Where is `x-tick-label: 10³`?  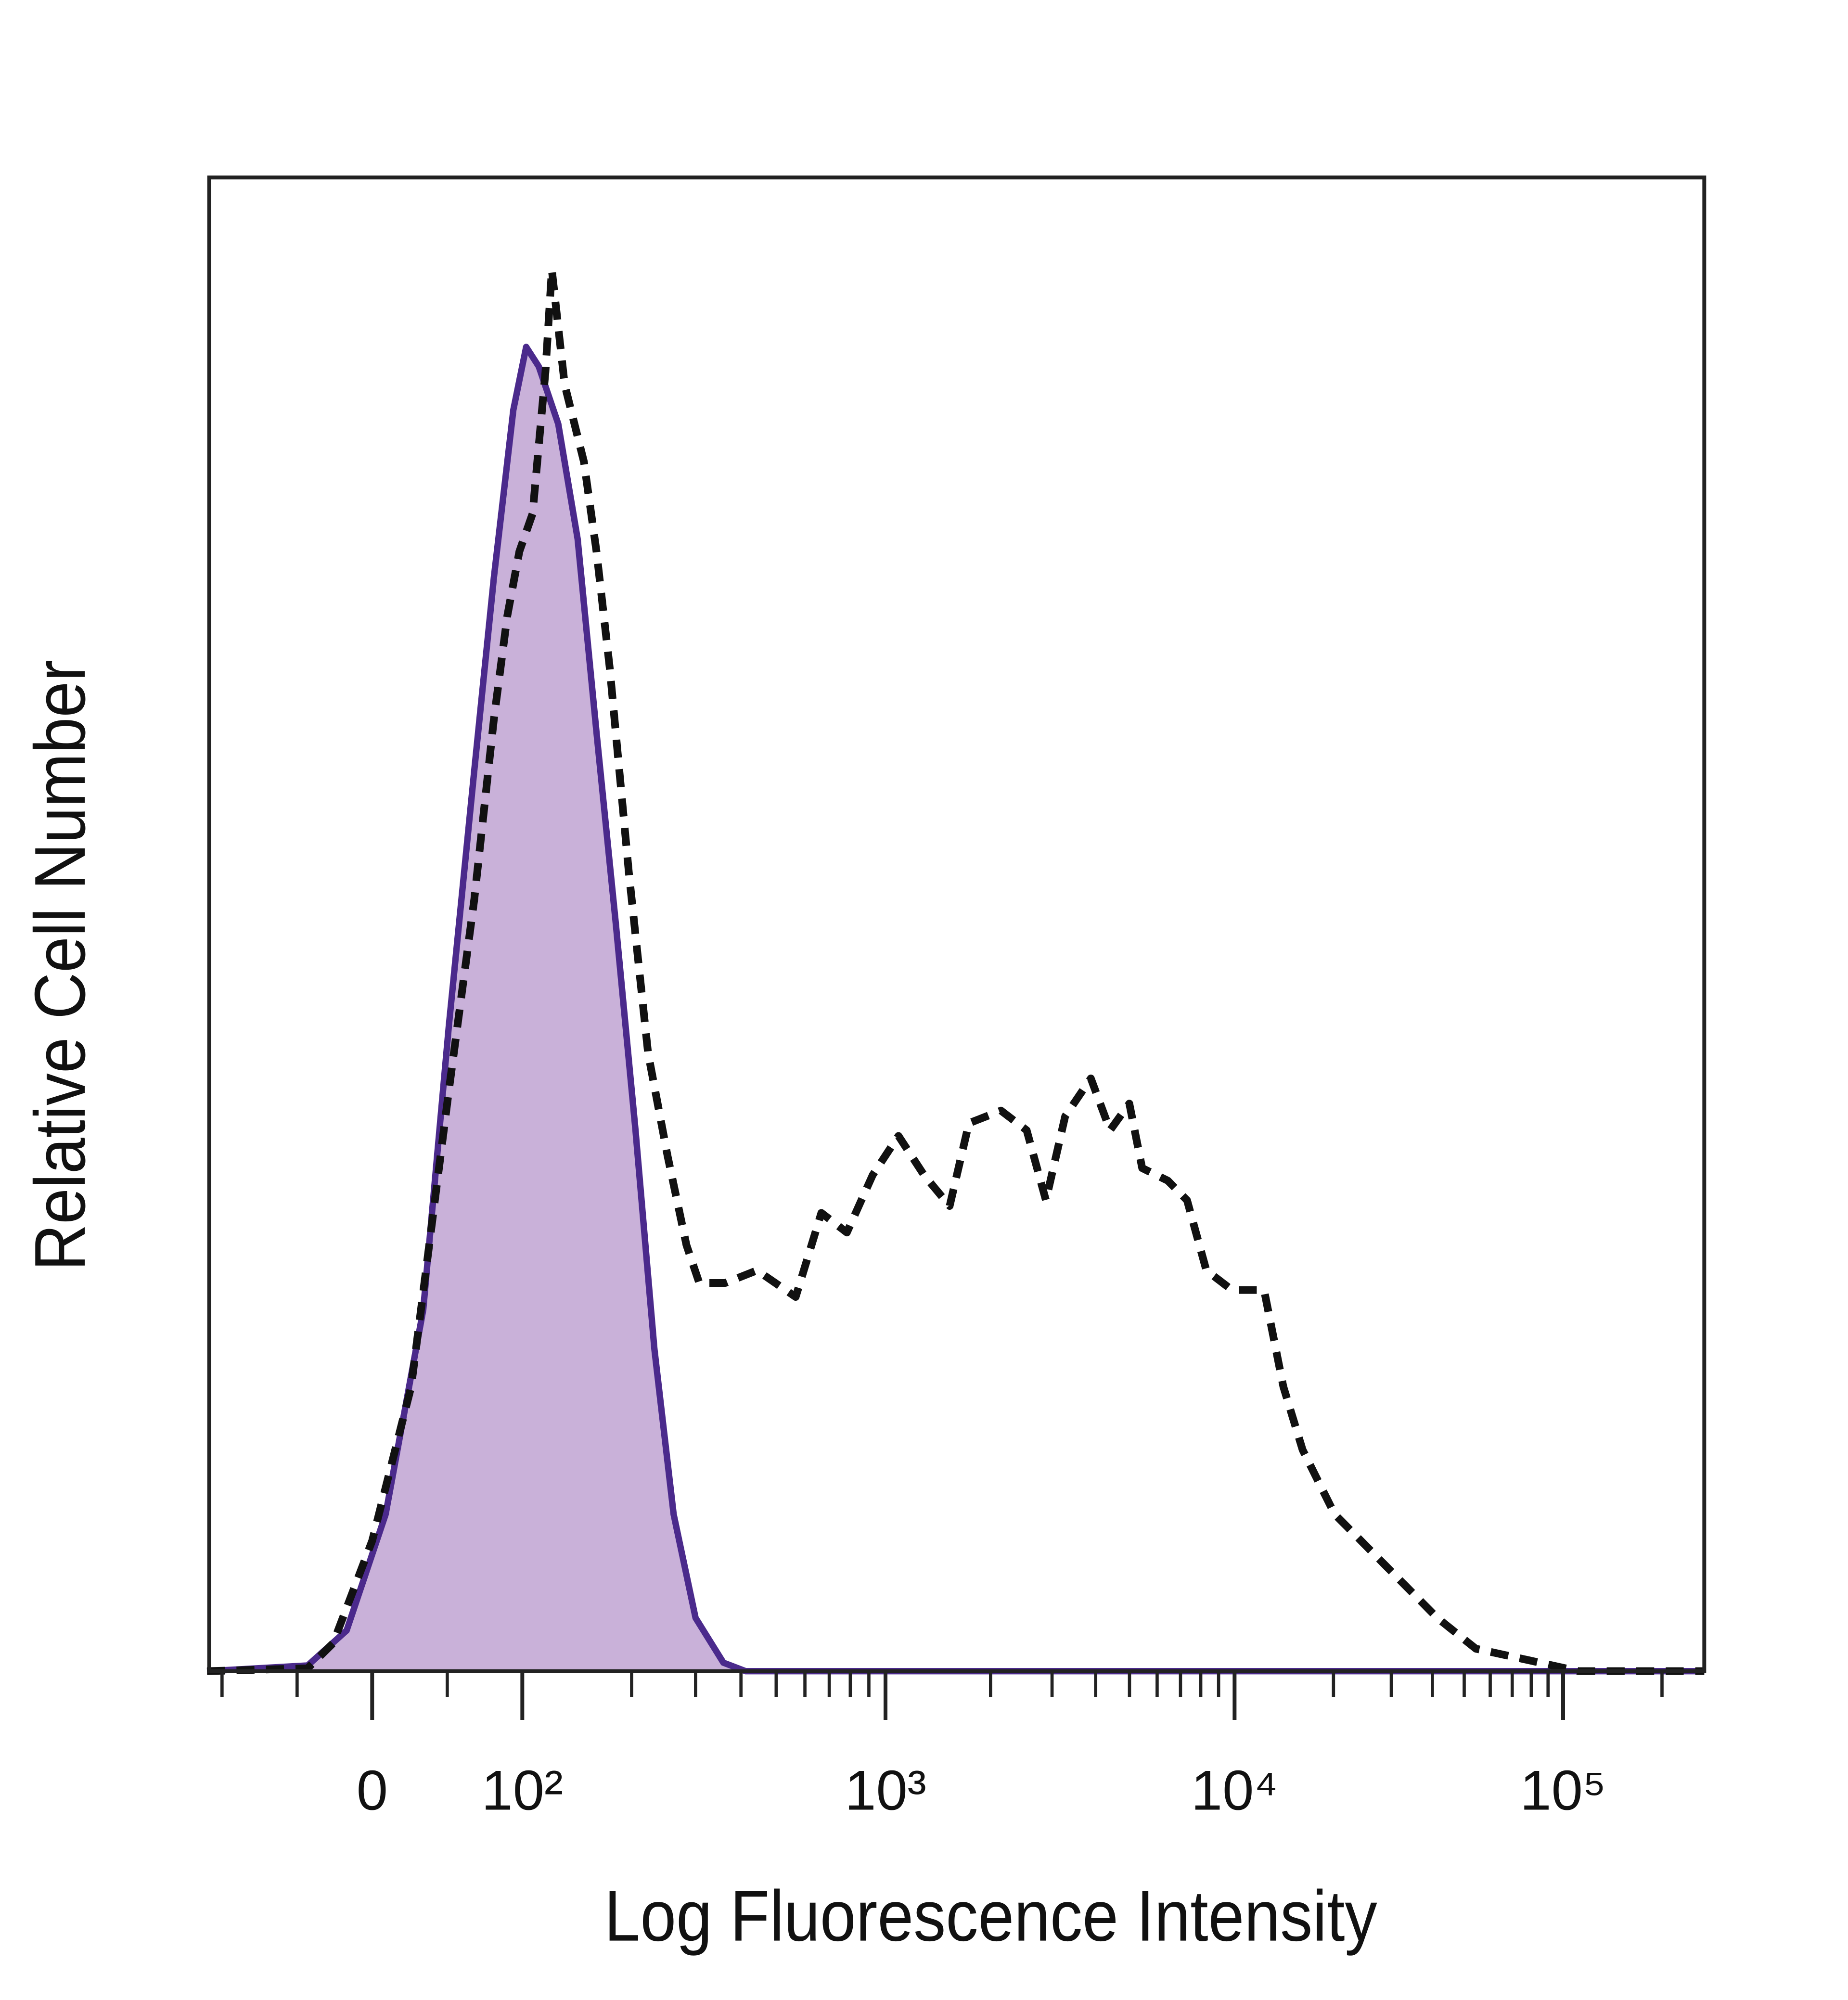 x-tick-label: 10³ is located at coordinates (885, 1790).